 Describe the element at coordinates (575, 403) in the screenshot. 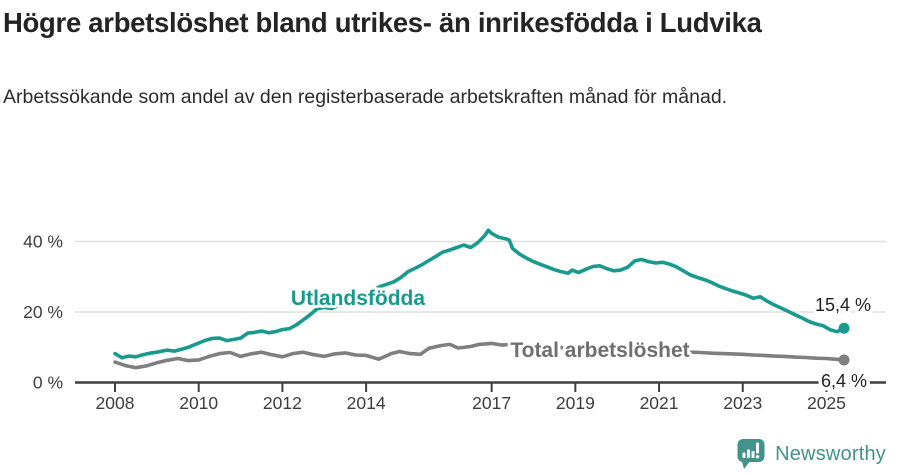

I see `x-axis-tick-label: 2019` at that location.